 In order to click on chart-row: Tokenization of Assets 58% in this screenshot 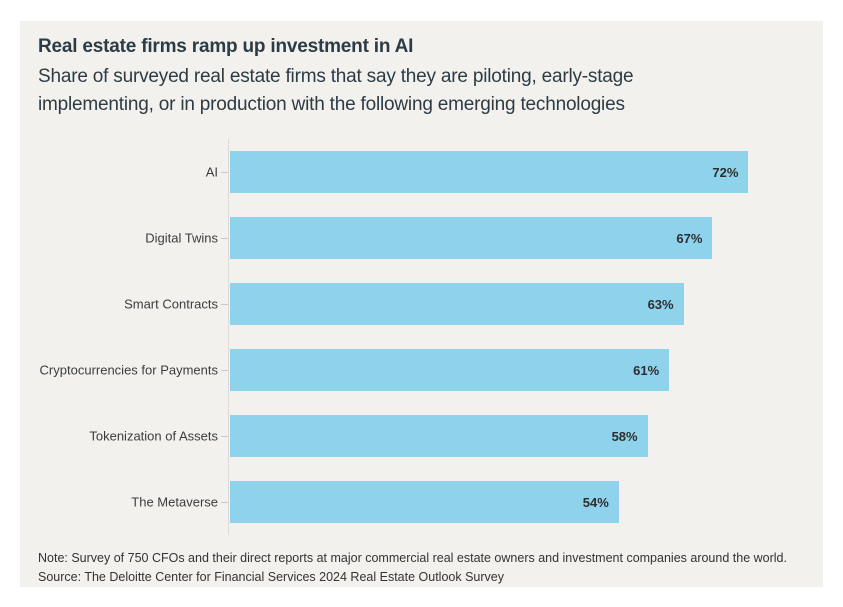, I will do `click(421, 436)`.